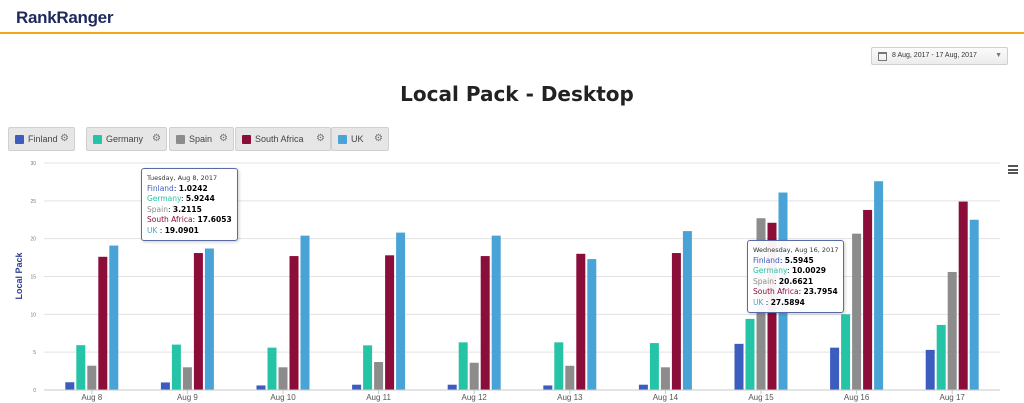 The width and height of the screenshot is (1024, 403). Describe the element at coordinates (783, 260) in the screenshot. I see `tooltip-row-finland: Finland: 5.5945` at that location.